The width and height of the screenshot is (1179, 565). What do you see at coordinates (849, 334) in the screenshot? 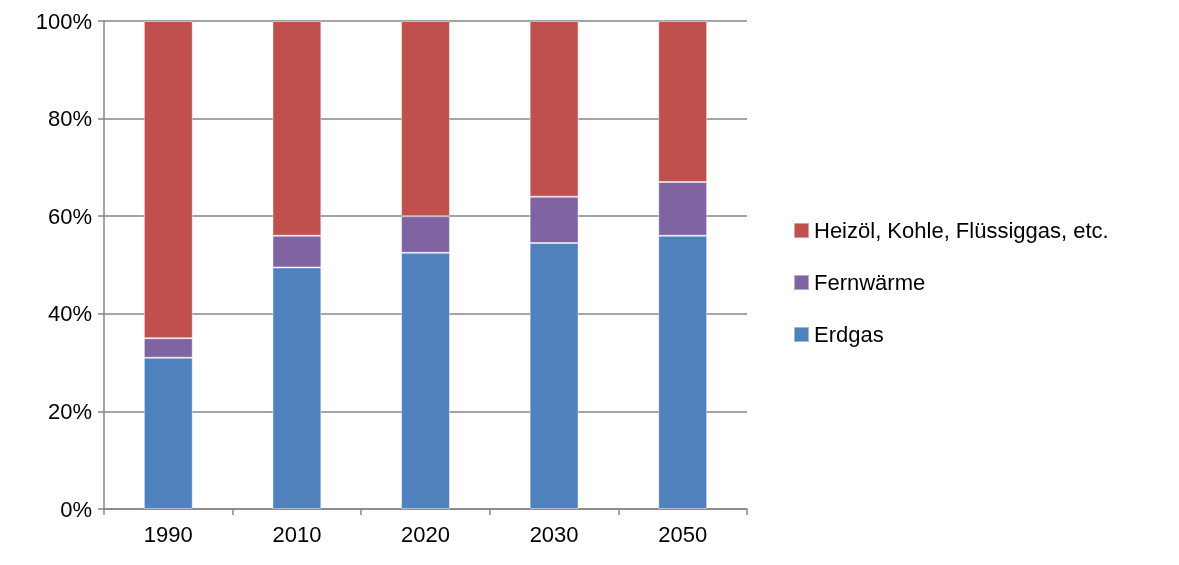
I see `legend-label: Erdgas` at bounding box center [849, 334].